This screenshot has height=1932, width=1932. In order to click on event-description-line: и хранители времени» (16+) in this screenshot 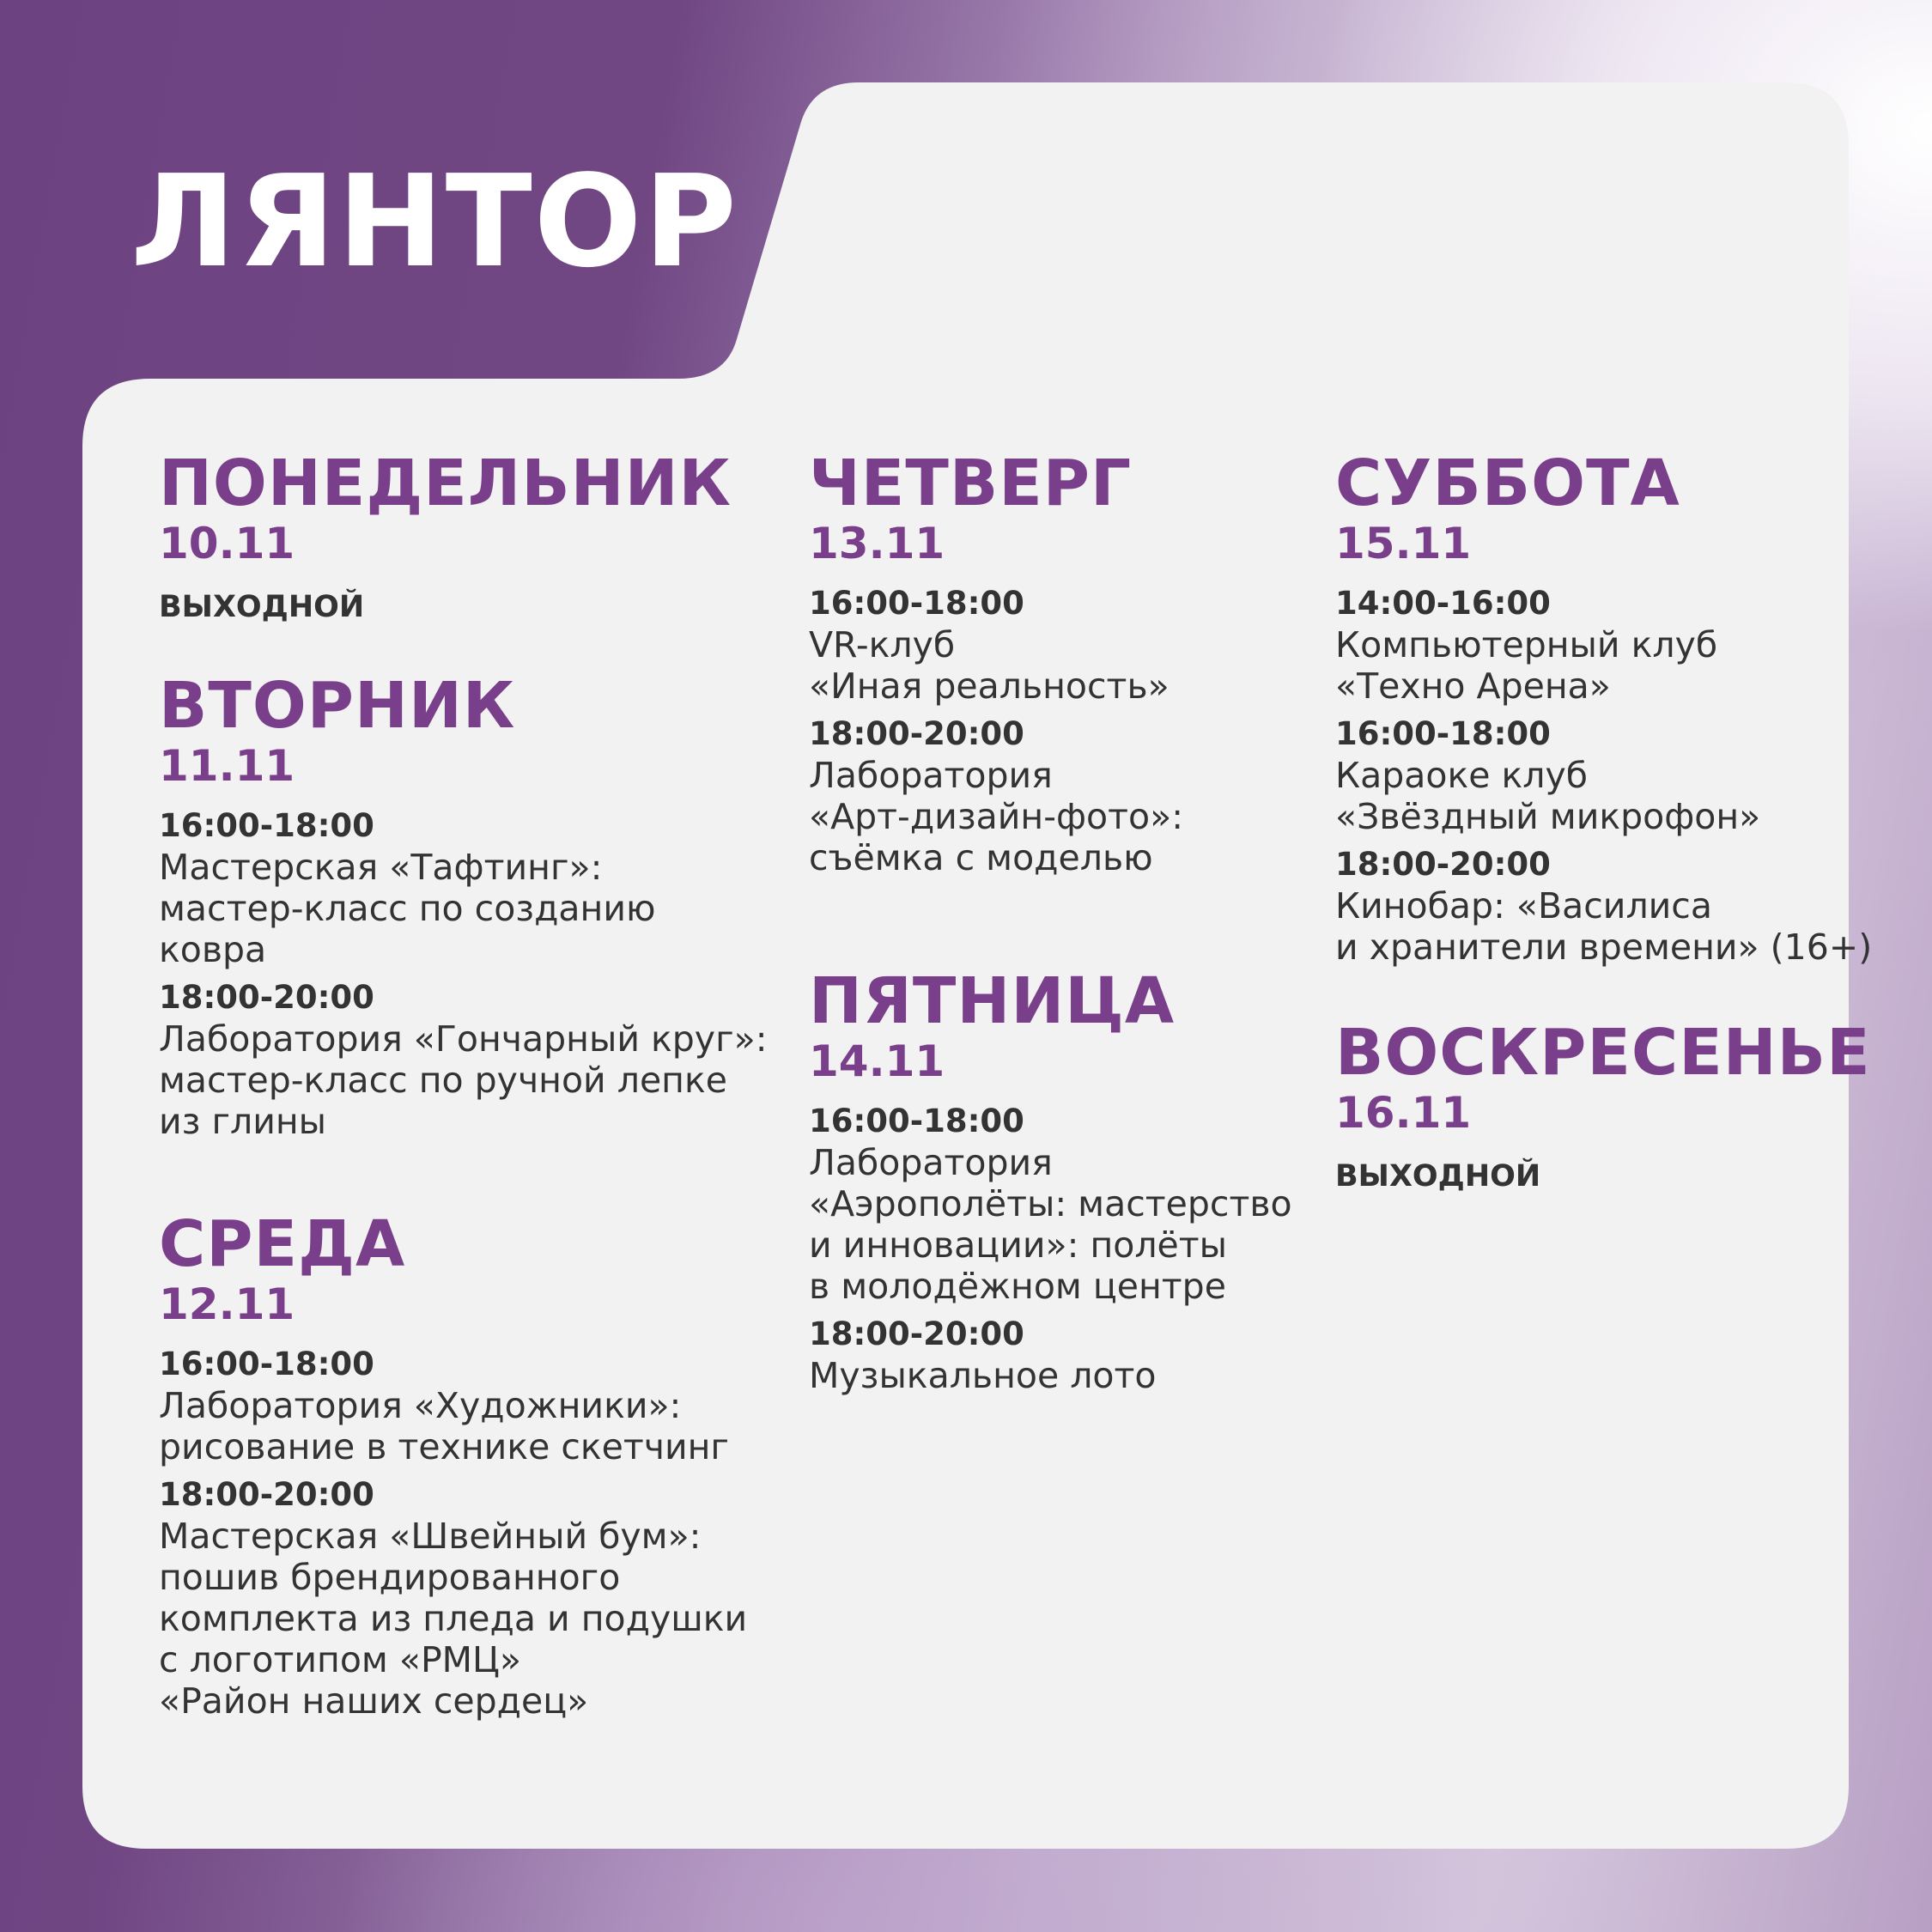, I will do `click(1604, 947)`.